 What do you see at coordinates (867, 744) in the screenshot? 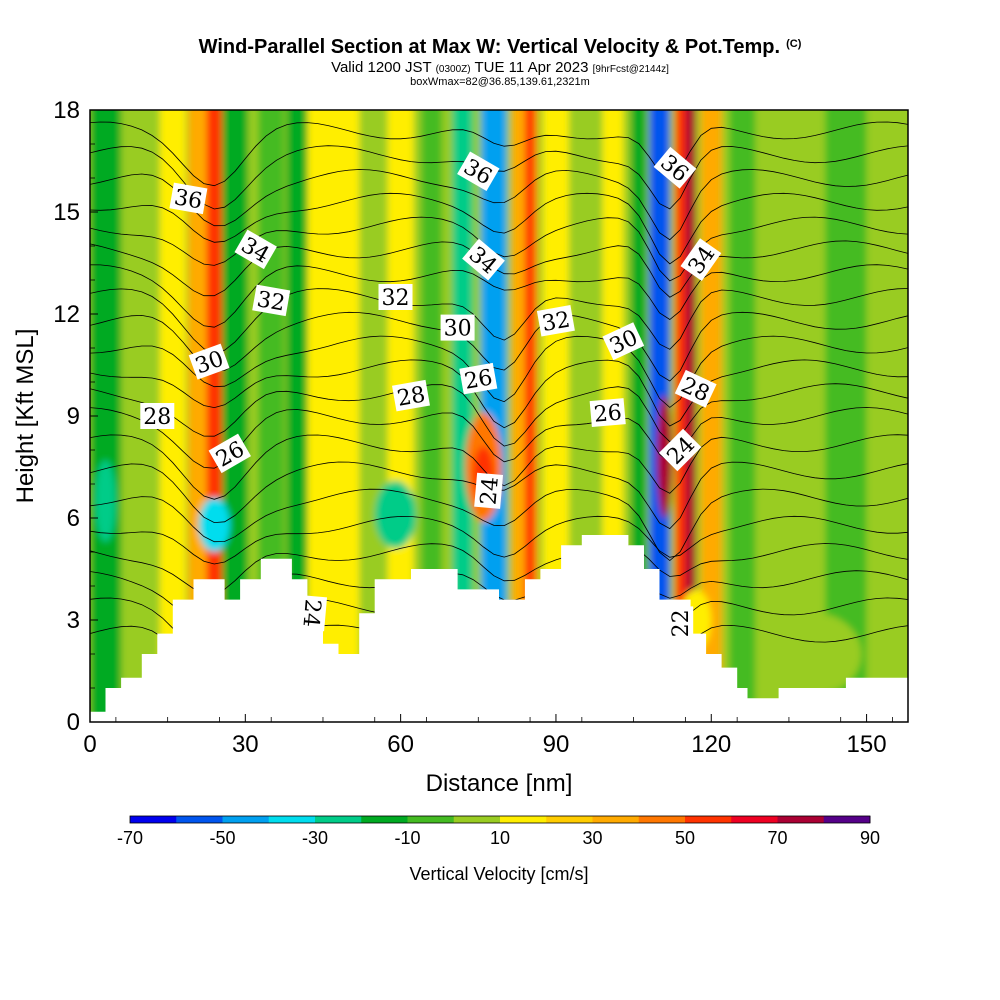
I see `x-tick-label: 150` at bounding box center [867, 744].